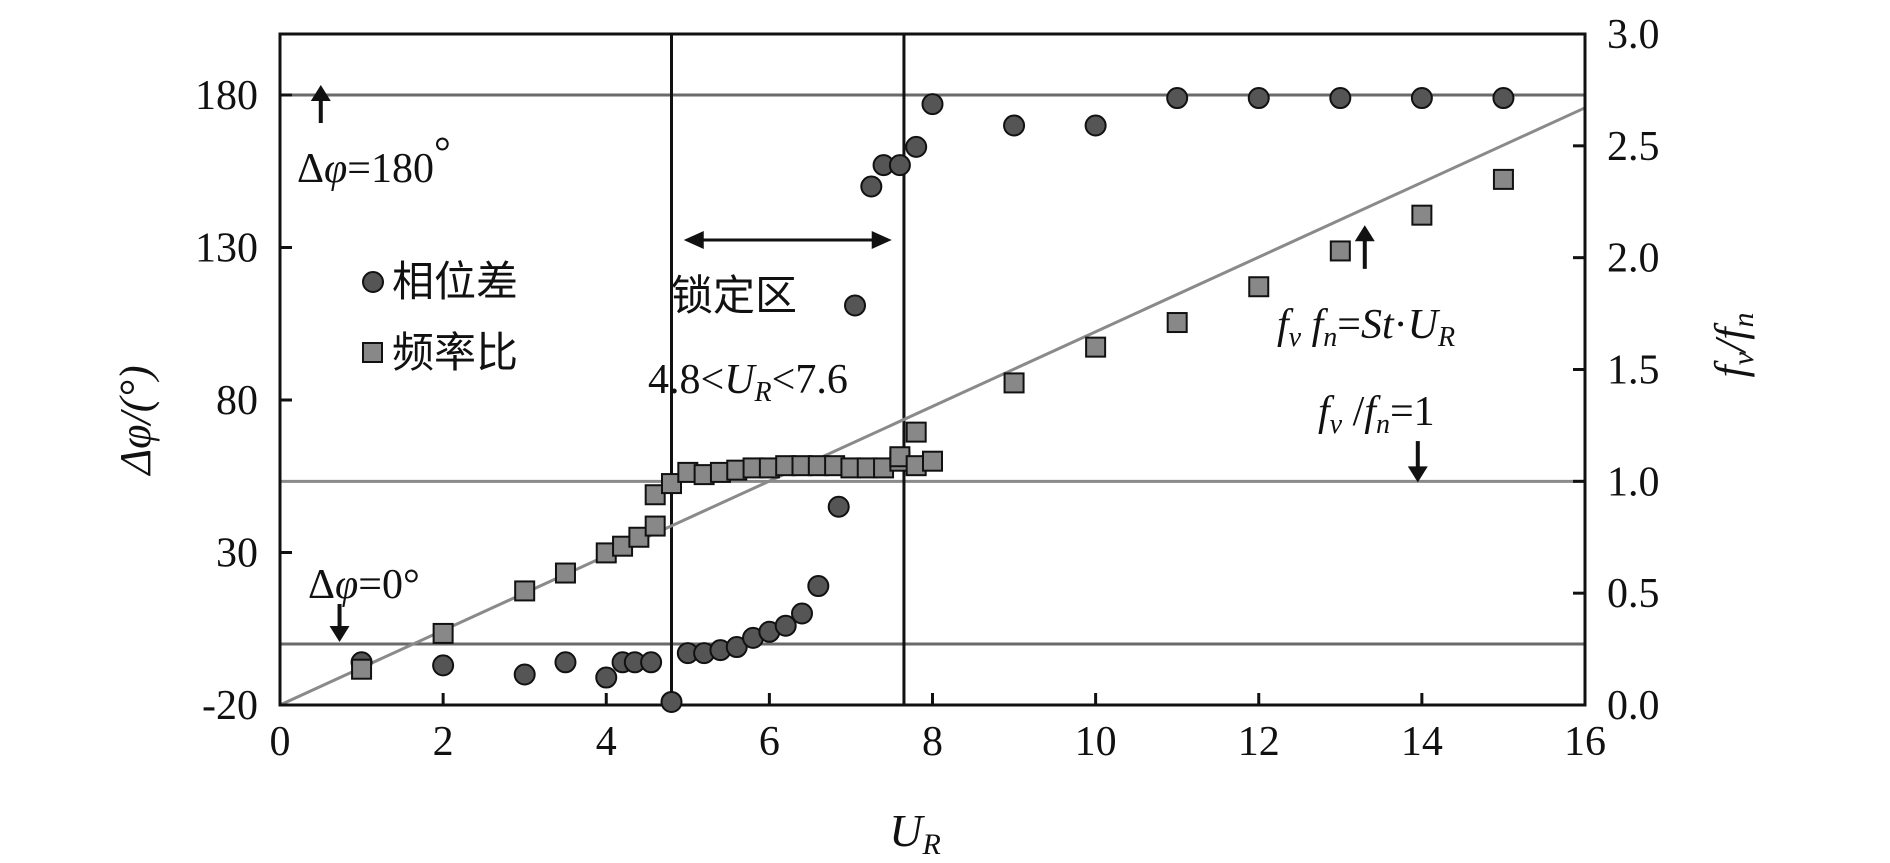  I want to click on left-y-tick-label: -20, so click(230, 706).